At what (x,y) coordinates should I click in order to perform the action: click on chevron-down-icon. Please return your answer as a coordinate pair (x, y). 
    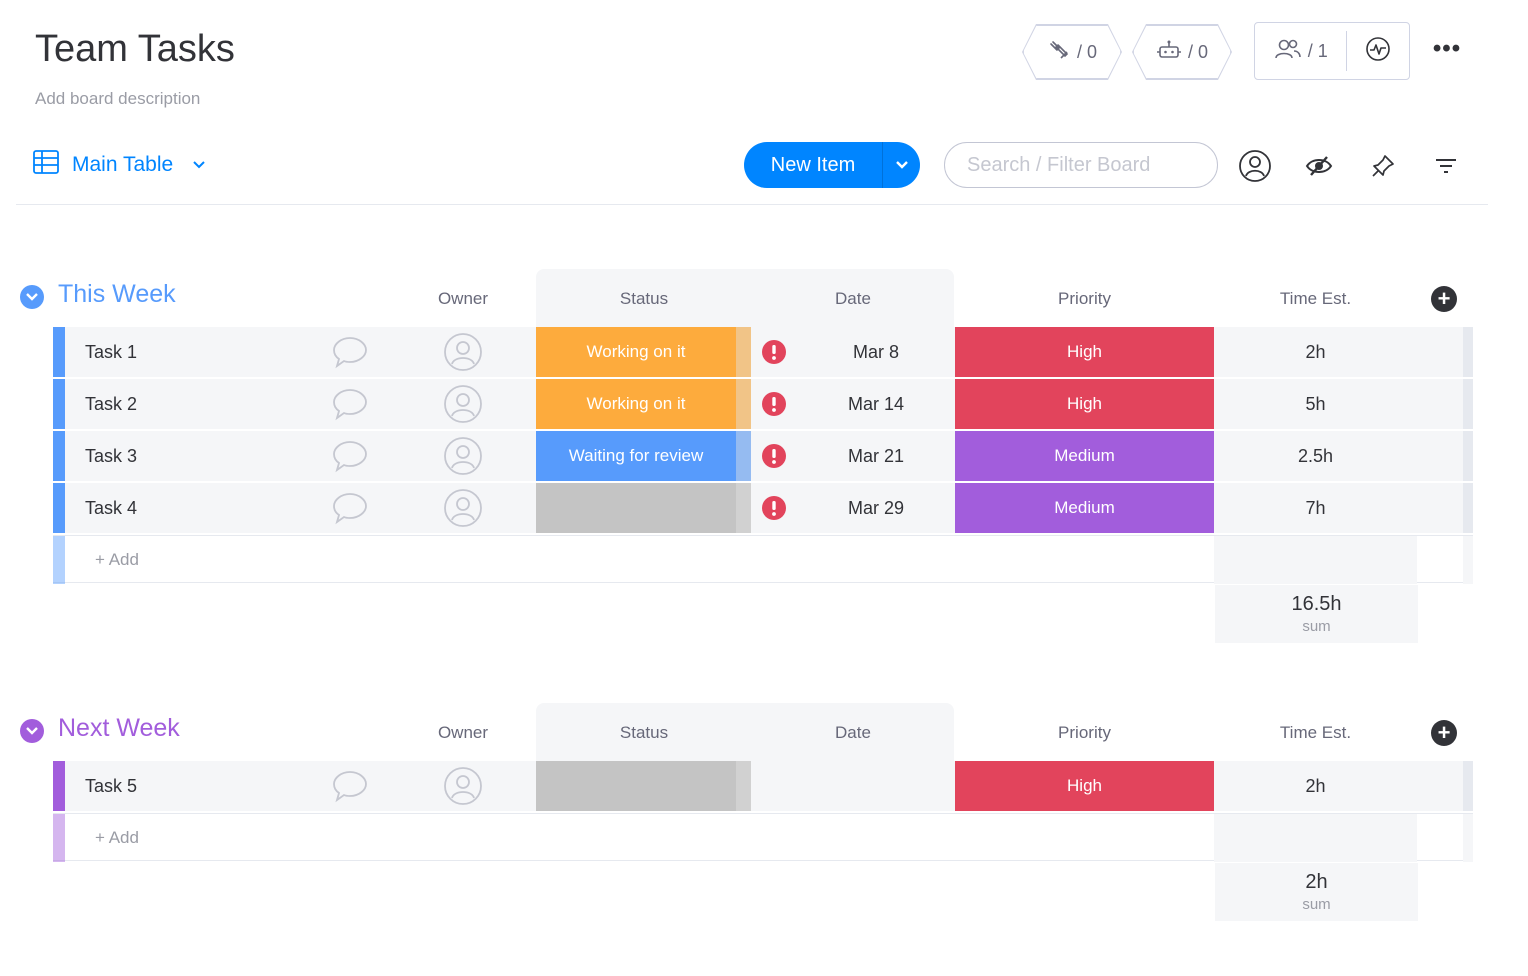
    Looking at the image, I should click on (199, 165).